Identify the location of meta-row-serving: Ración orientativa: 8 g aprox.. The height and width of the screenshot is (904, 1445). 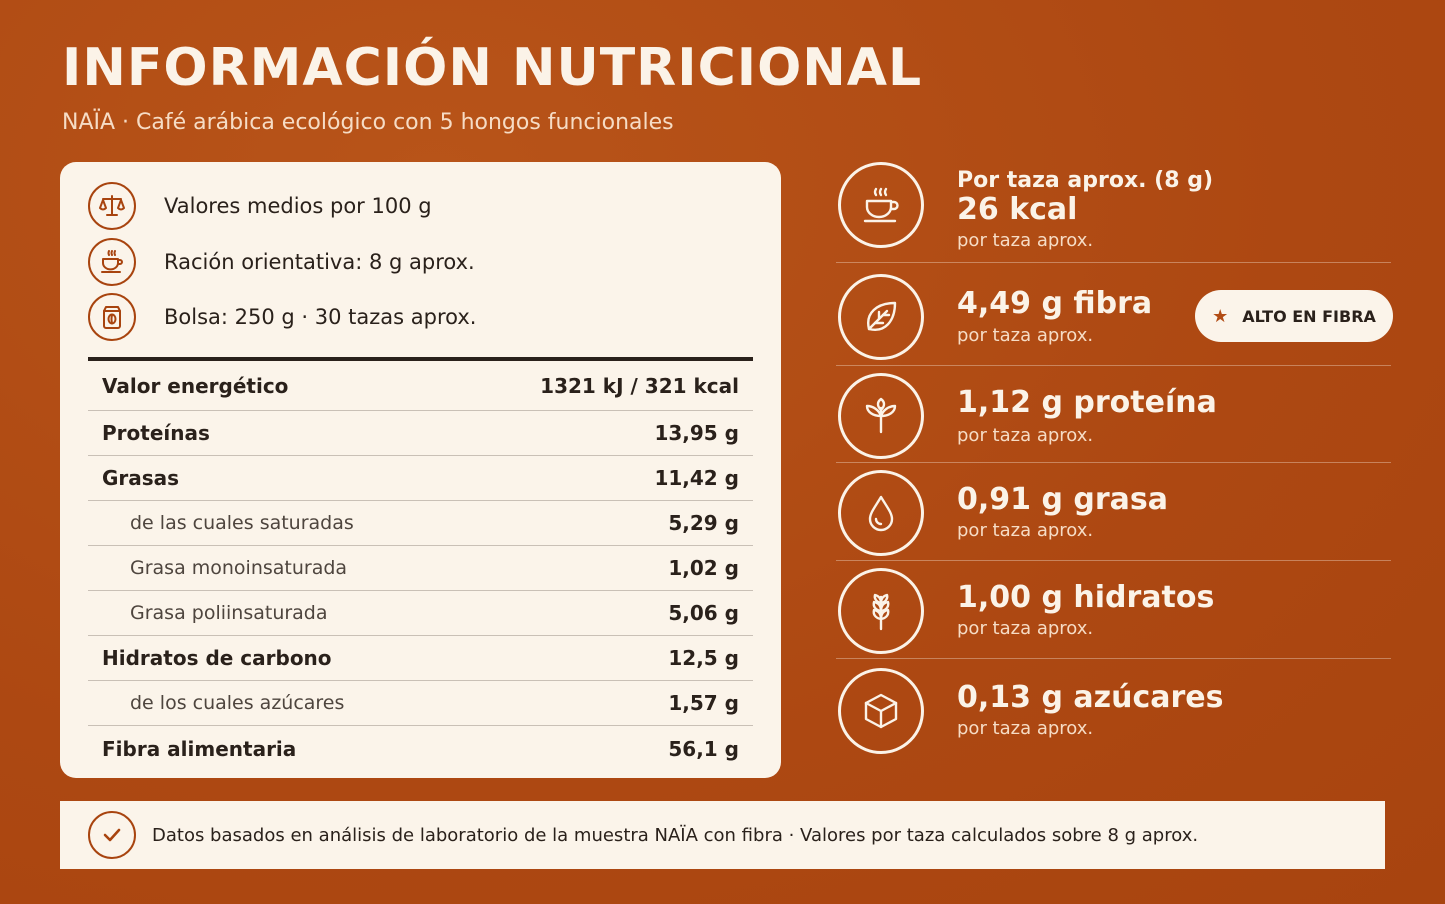
(281, 262).